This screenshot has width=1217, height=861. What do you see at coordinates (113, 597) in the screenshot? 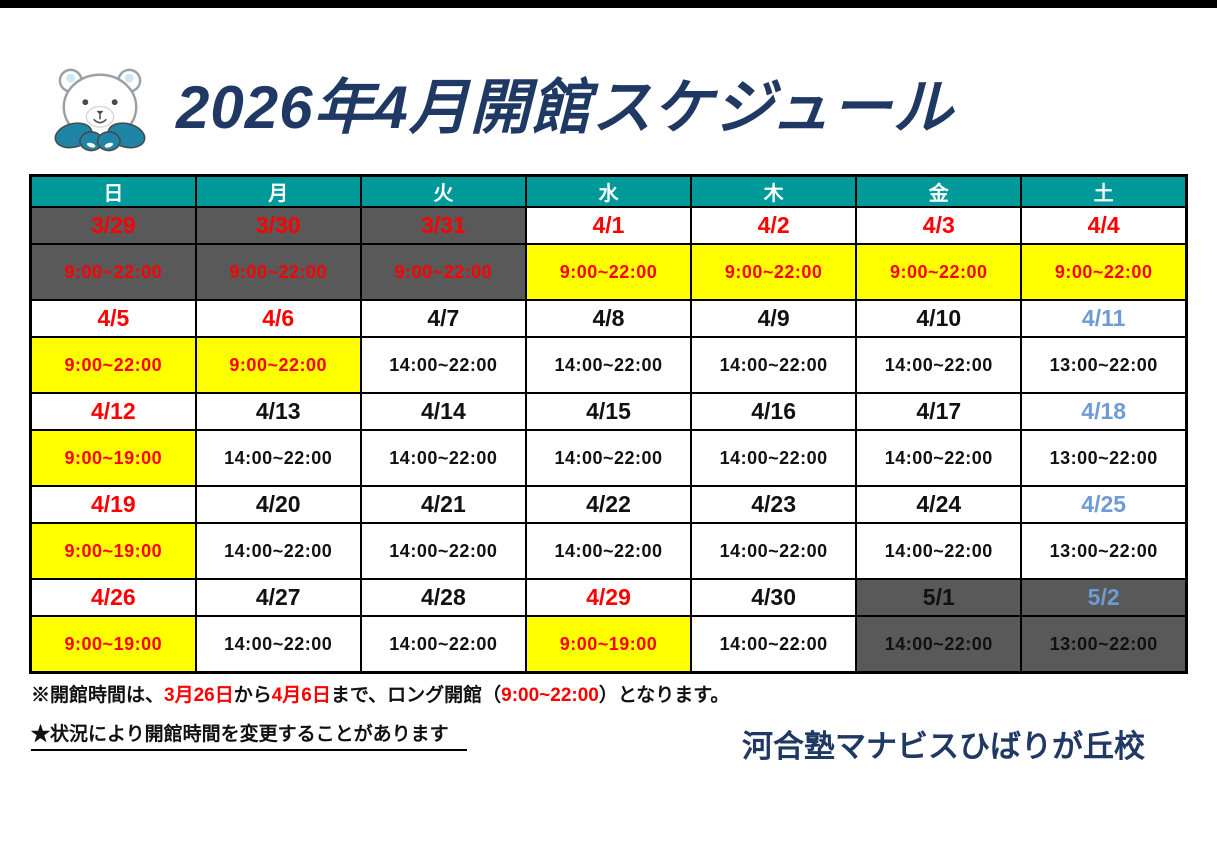
I see `date-cell: 4/26` at bounding box center [113, 597].